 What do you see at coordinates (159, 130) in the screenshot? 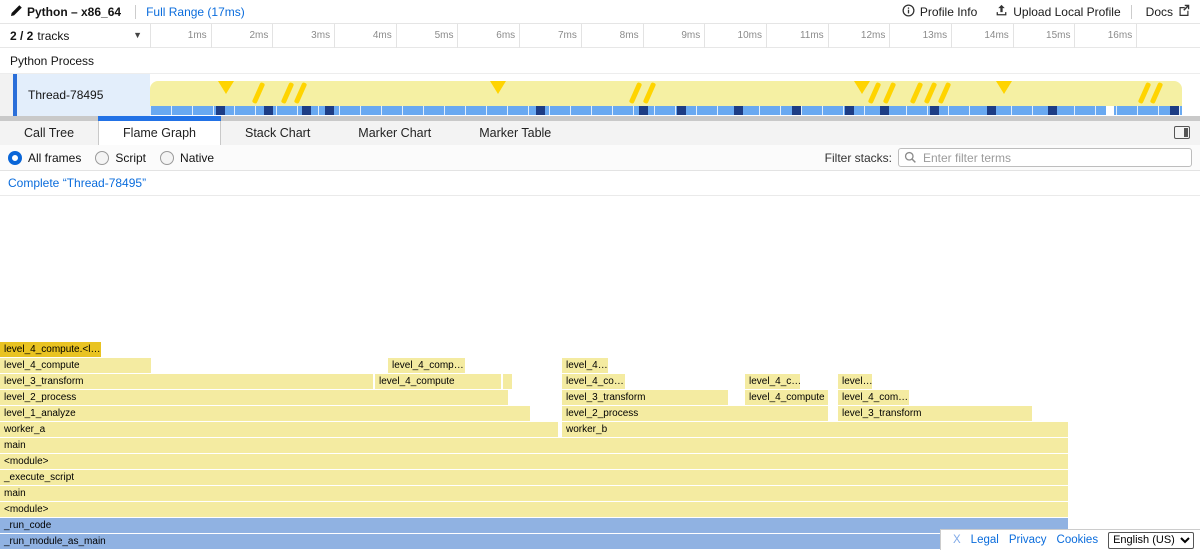
I see `tab-flame-graph: Flame Graph` at bounding box center [159, 130].